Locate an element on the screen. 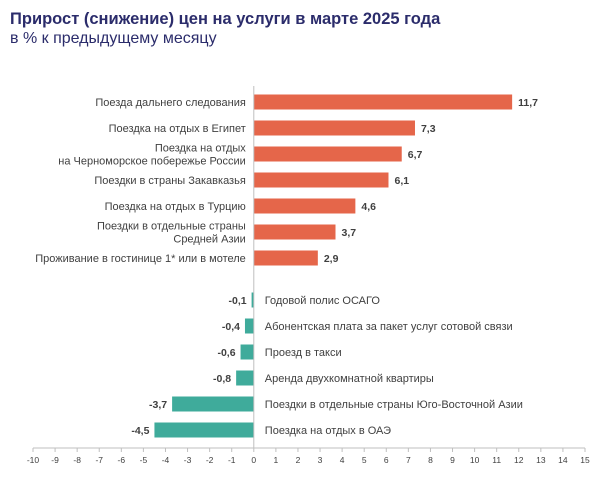 The width and height of the screenshot is (607, 488). x-tick-label: 11 is located at coordinates (496, 460).